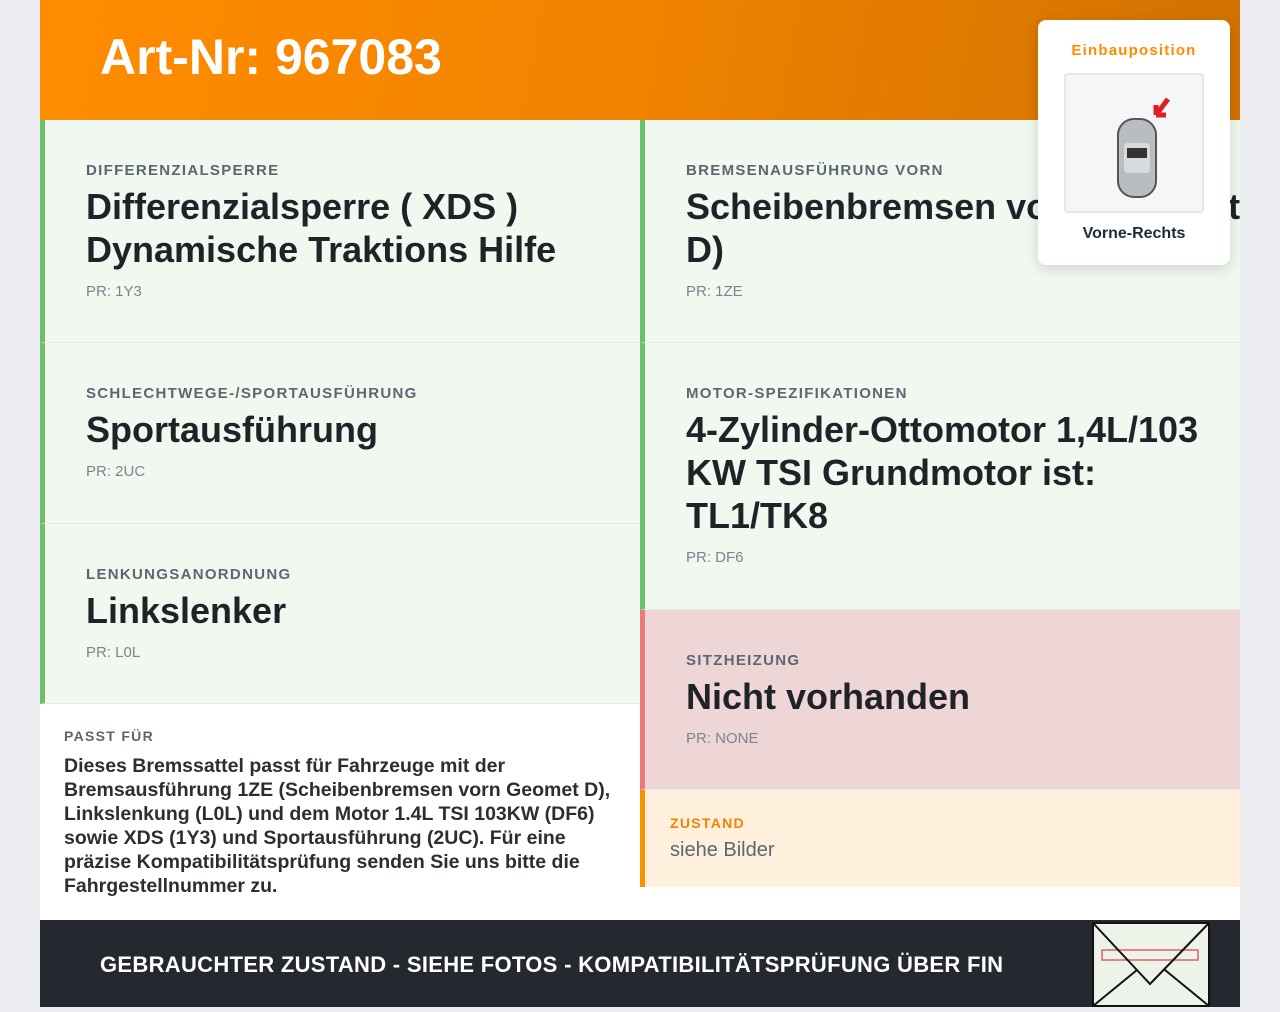 This screenshot has width=1280, height=1012. What do you see at coordinates (116, 471) in the screenshot?
I see `spec-pr-code: PR: 2UC` at bounding box center [116, 471].